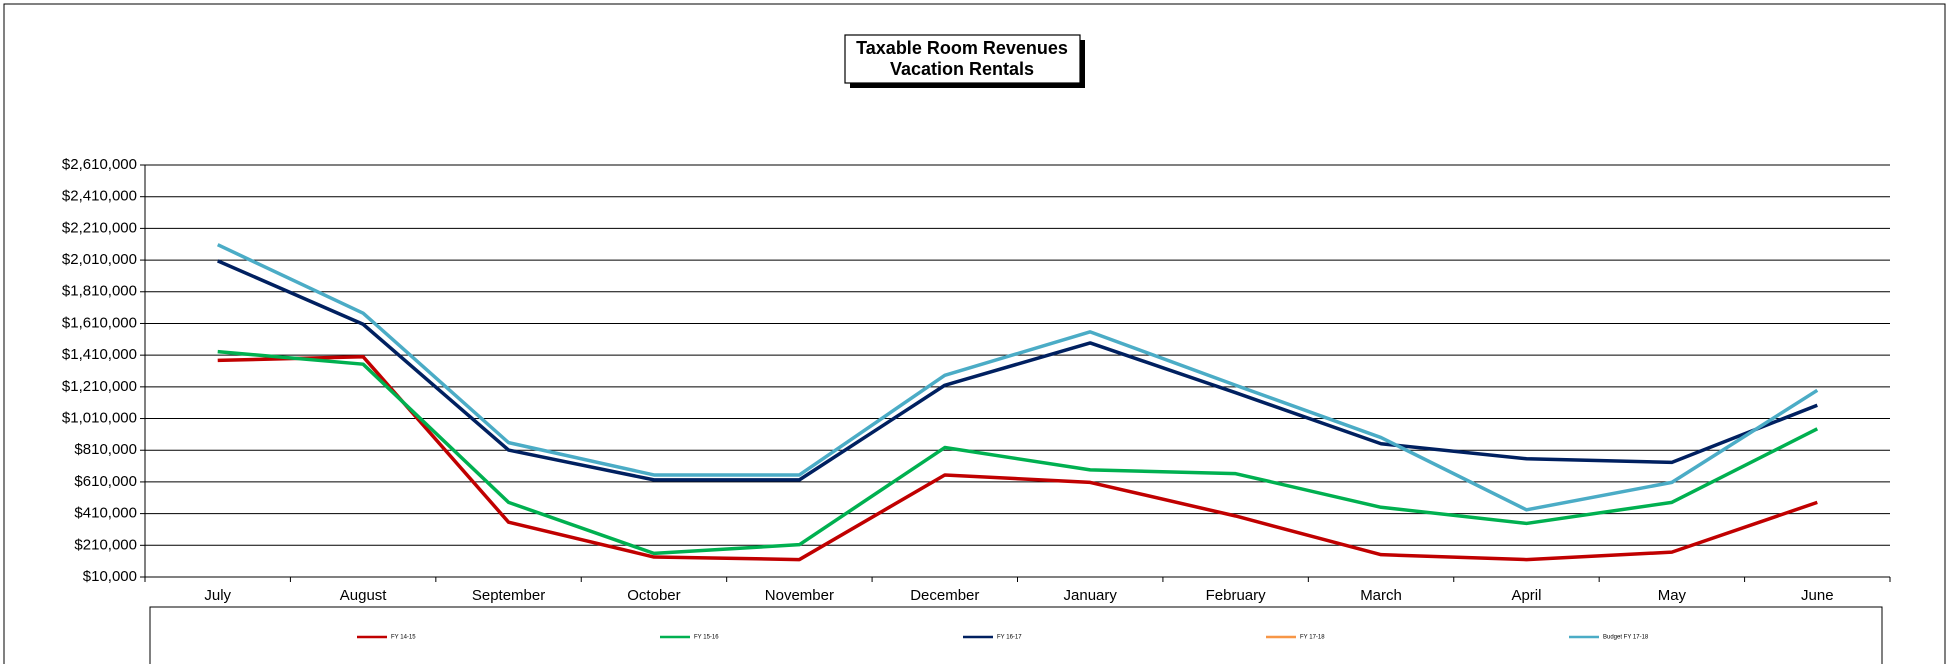 This screenshot has width=1949, height=664. I want to click on x-tick-label: December, so click(944, 595).